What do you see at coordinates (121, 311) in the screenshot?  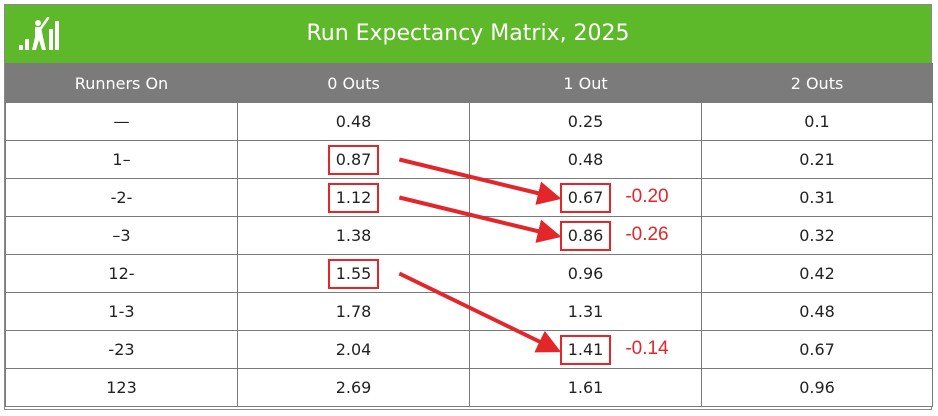 I see `runners-cell: 1-3` at bounding box center [121, 311].